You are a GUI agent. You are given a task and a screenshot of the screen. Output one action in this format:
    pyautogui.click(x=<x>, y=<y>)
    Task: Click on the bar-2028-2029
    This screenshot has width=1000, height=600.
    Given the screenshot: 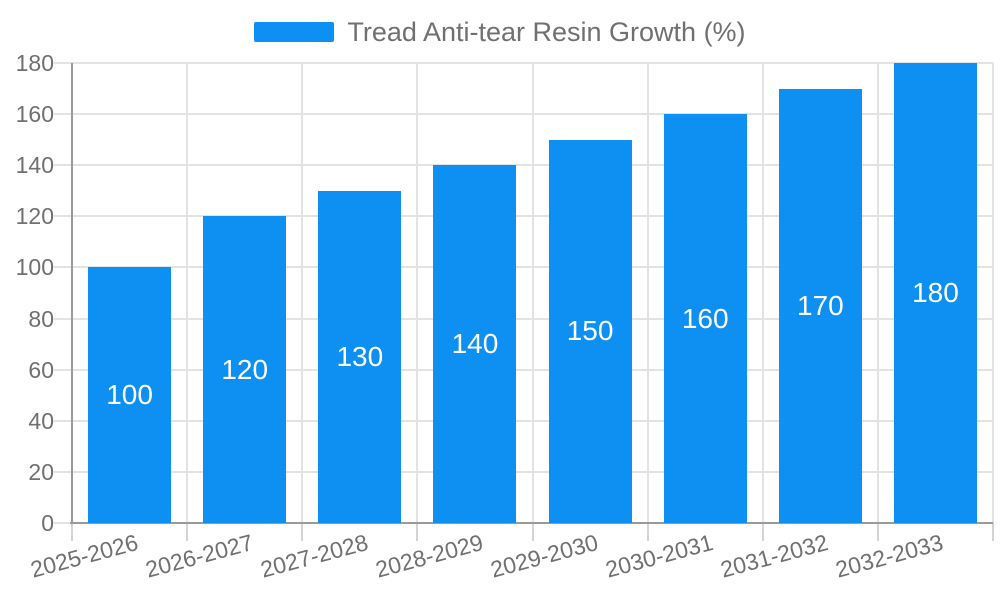 What is the action you would take?
    pyautogui.click(x=475, y=344)
    